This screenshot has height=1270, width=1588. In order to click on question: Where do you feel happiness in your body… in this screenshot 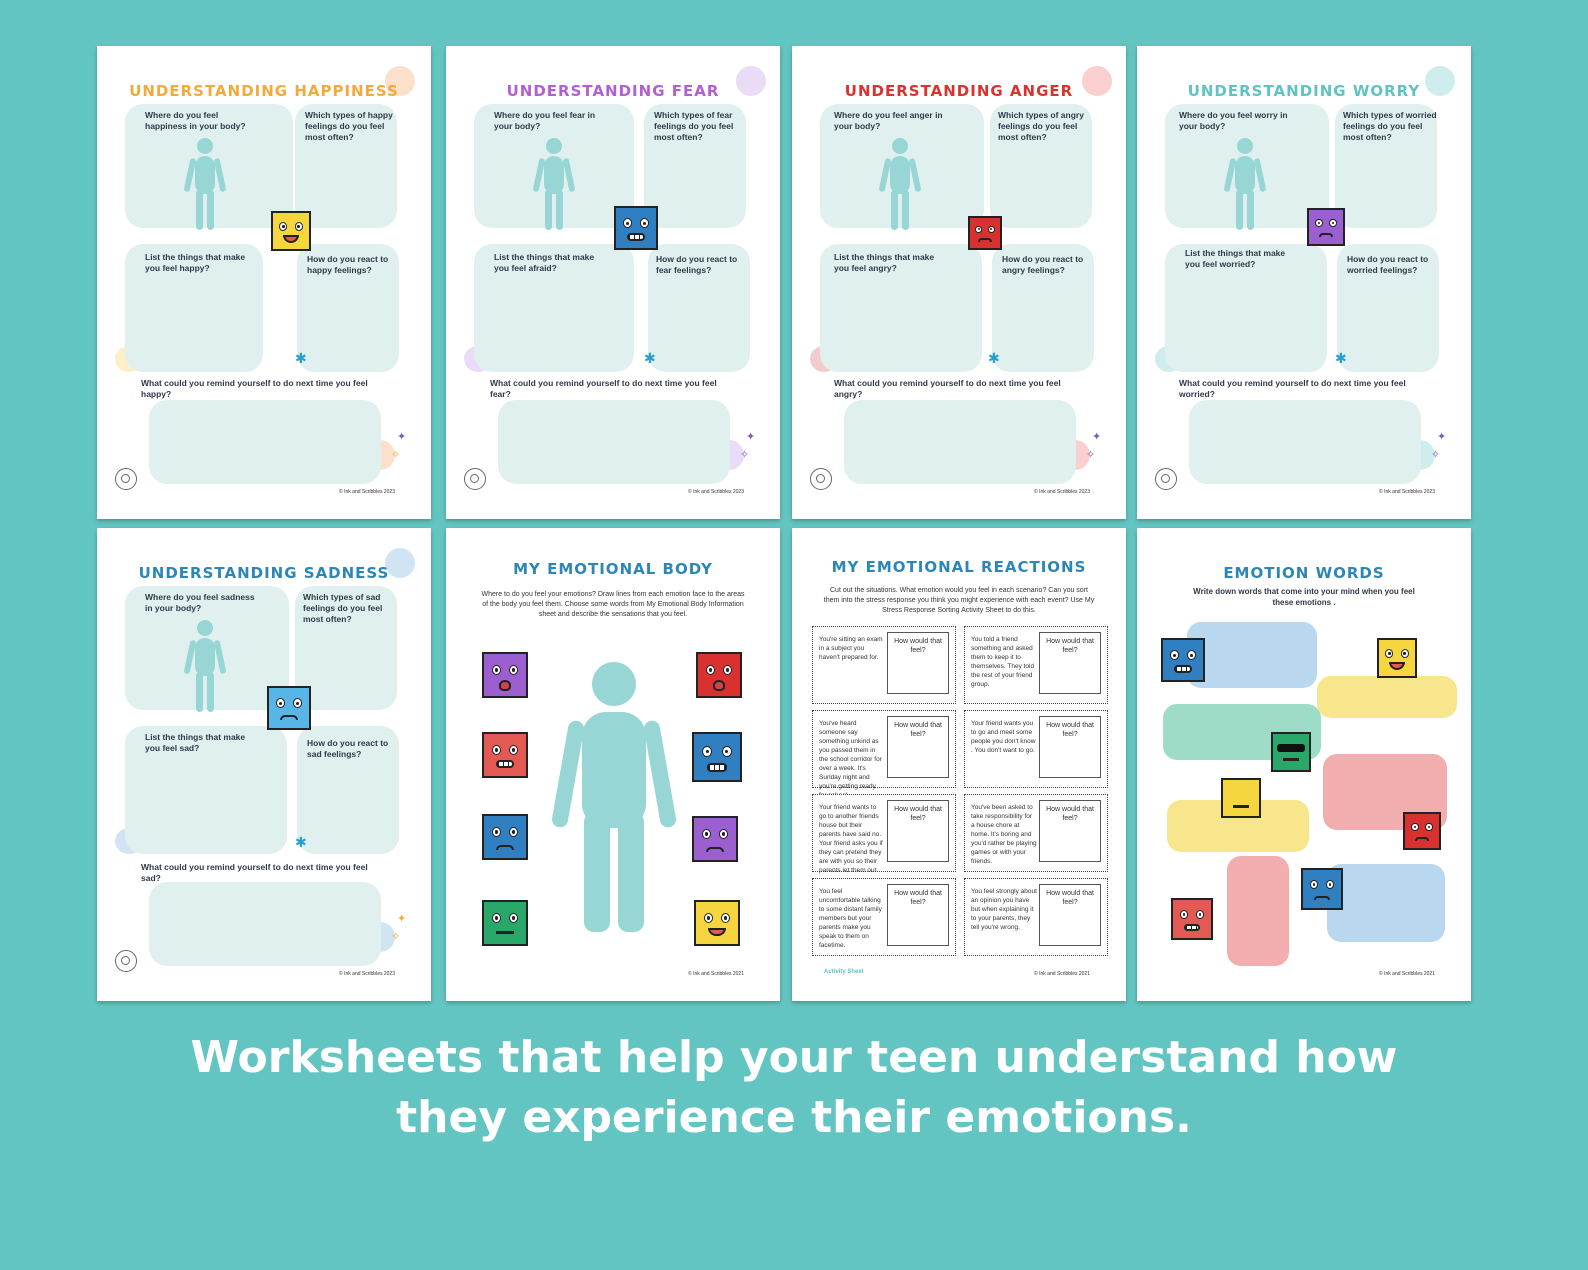, I will do `click(195, 120)`.